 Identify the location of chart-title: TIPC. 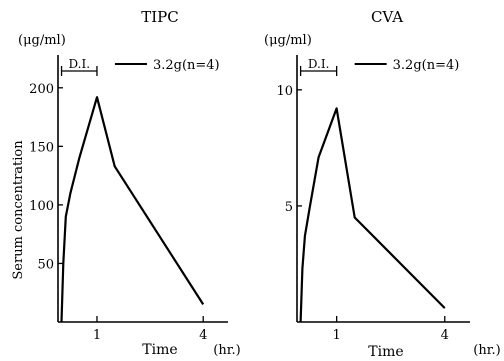
(160, 17).